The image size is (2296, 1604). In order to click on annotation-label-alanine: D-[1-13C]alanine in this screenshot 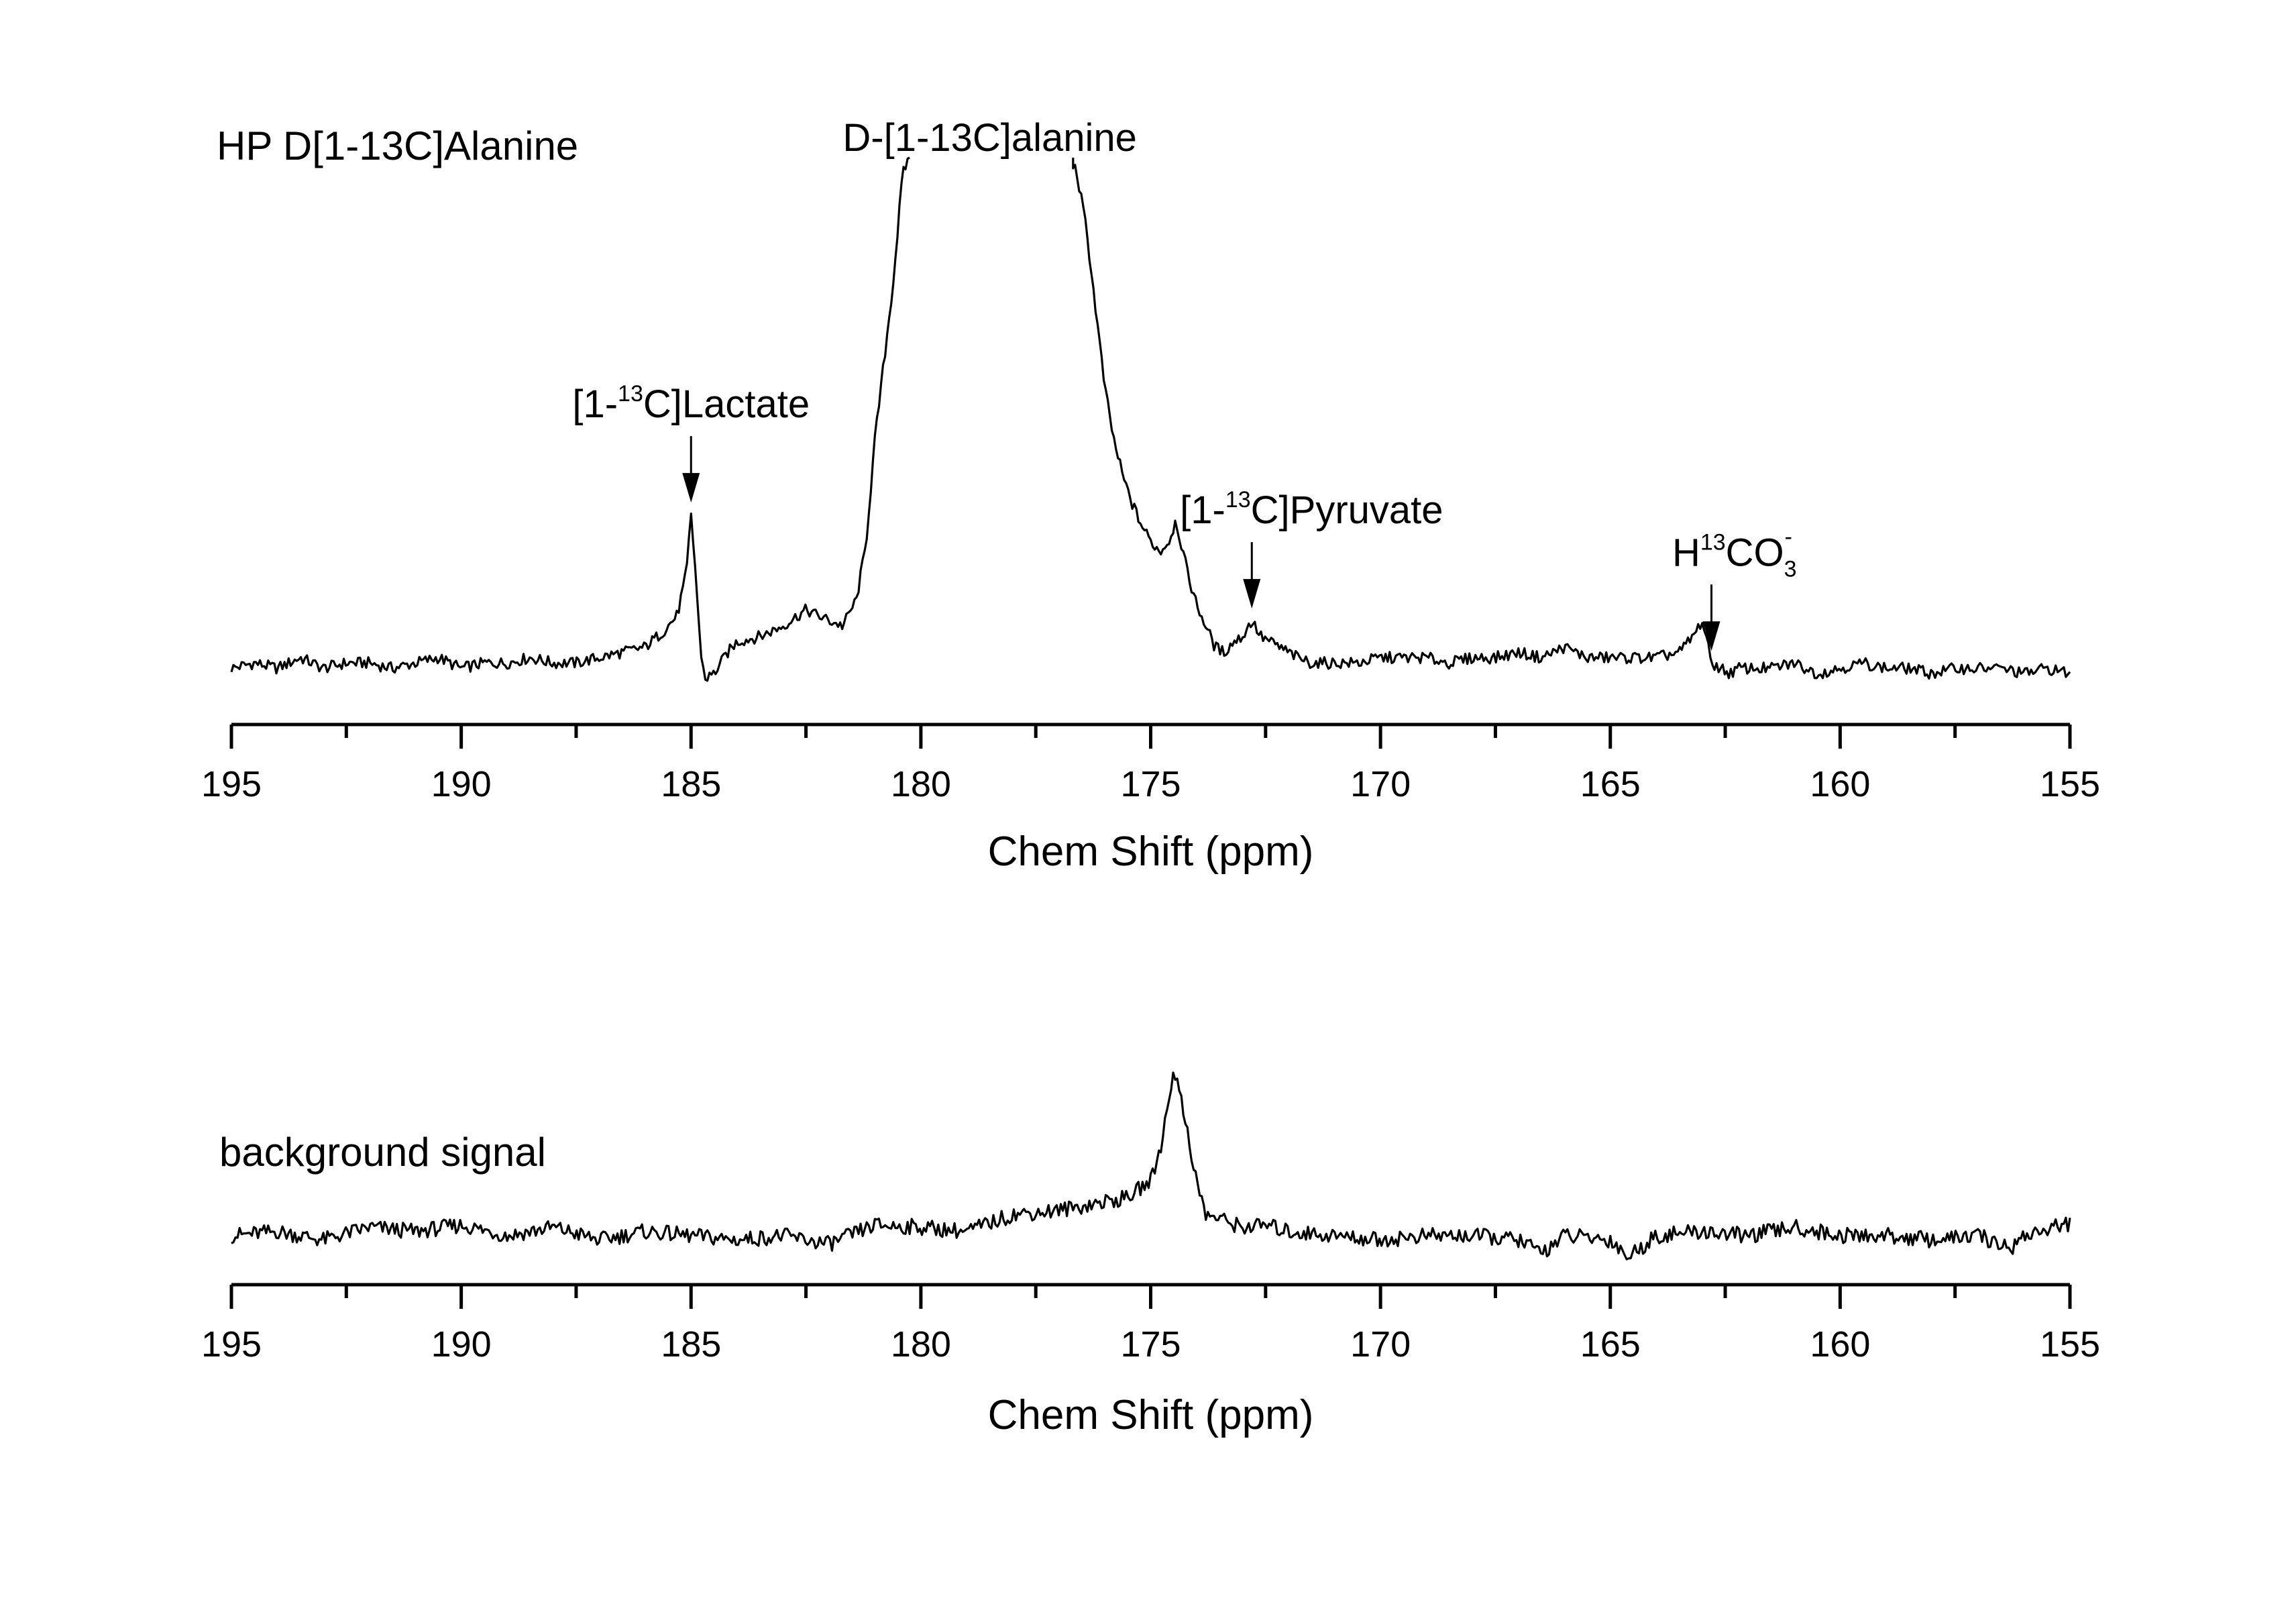, I will do `click(989, 138)`.